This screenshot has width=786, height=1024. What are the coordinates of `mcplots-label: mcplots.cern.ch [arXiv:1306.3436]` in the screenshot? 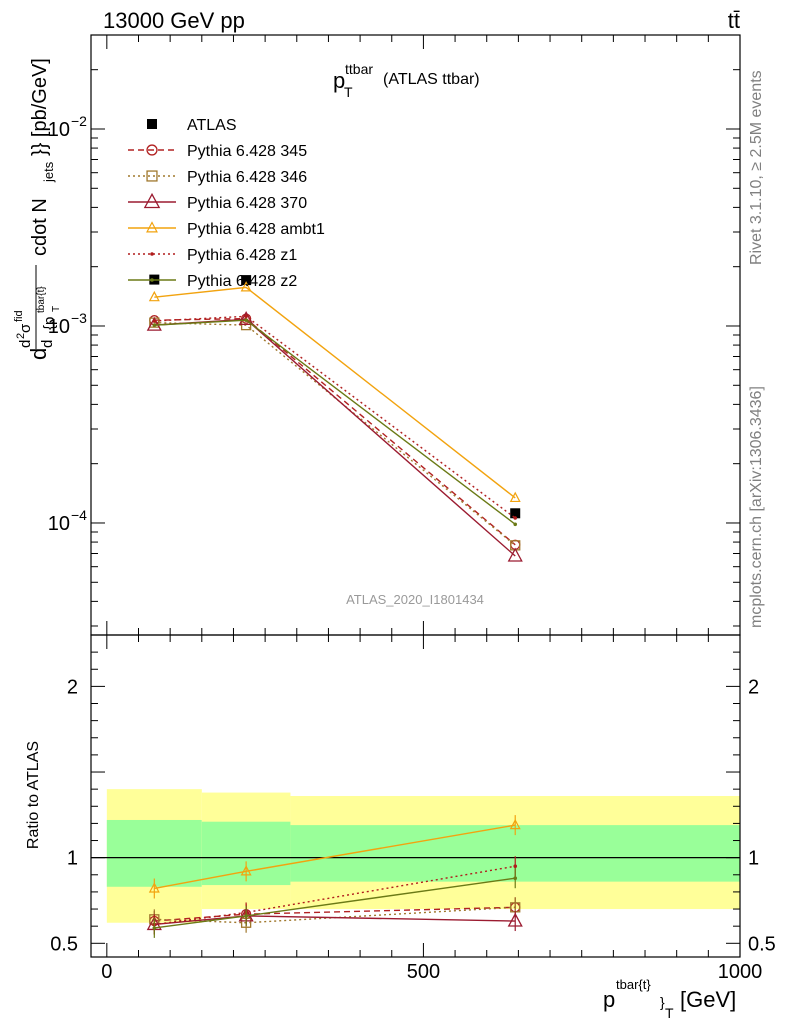 It's located at (756, 507).